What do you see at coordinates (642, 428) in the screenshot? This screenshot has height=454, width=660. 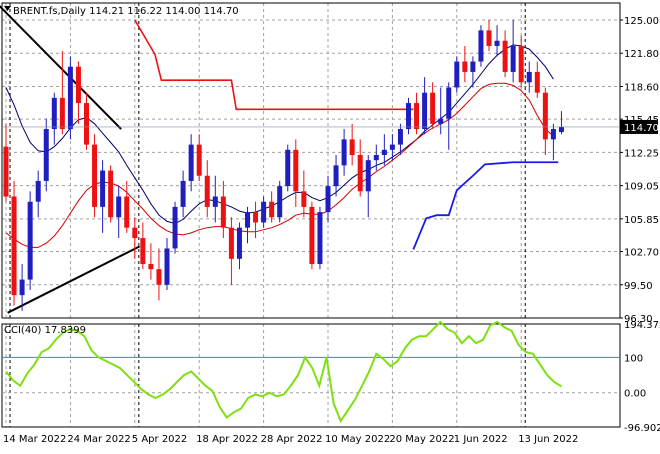 I see `cci-tick-label: -96.902` at bounding box center [642, 428].